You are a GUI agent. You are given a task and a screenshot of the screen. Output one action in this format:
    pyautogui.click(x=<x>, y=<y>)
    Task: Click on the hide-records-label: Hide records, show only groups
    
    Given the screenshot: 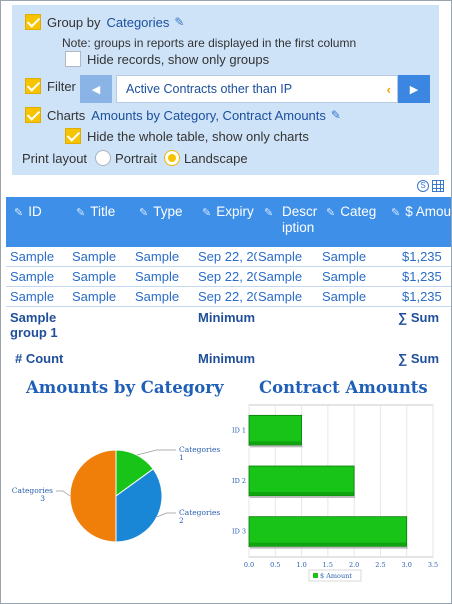 What is the action you would take?
    pyautogui.click(x=178, y=59)
    